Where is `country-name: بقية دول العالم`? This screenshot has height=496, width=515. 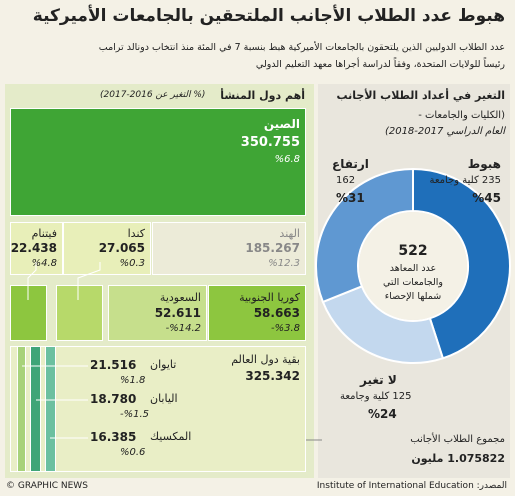
country-name: بقية دول العالم is located at coordinates (265, 359).